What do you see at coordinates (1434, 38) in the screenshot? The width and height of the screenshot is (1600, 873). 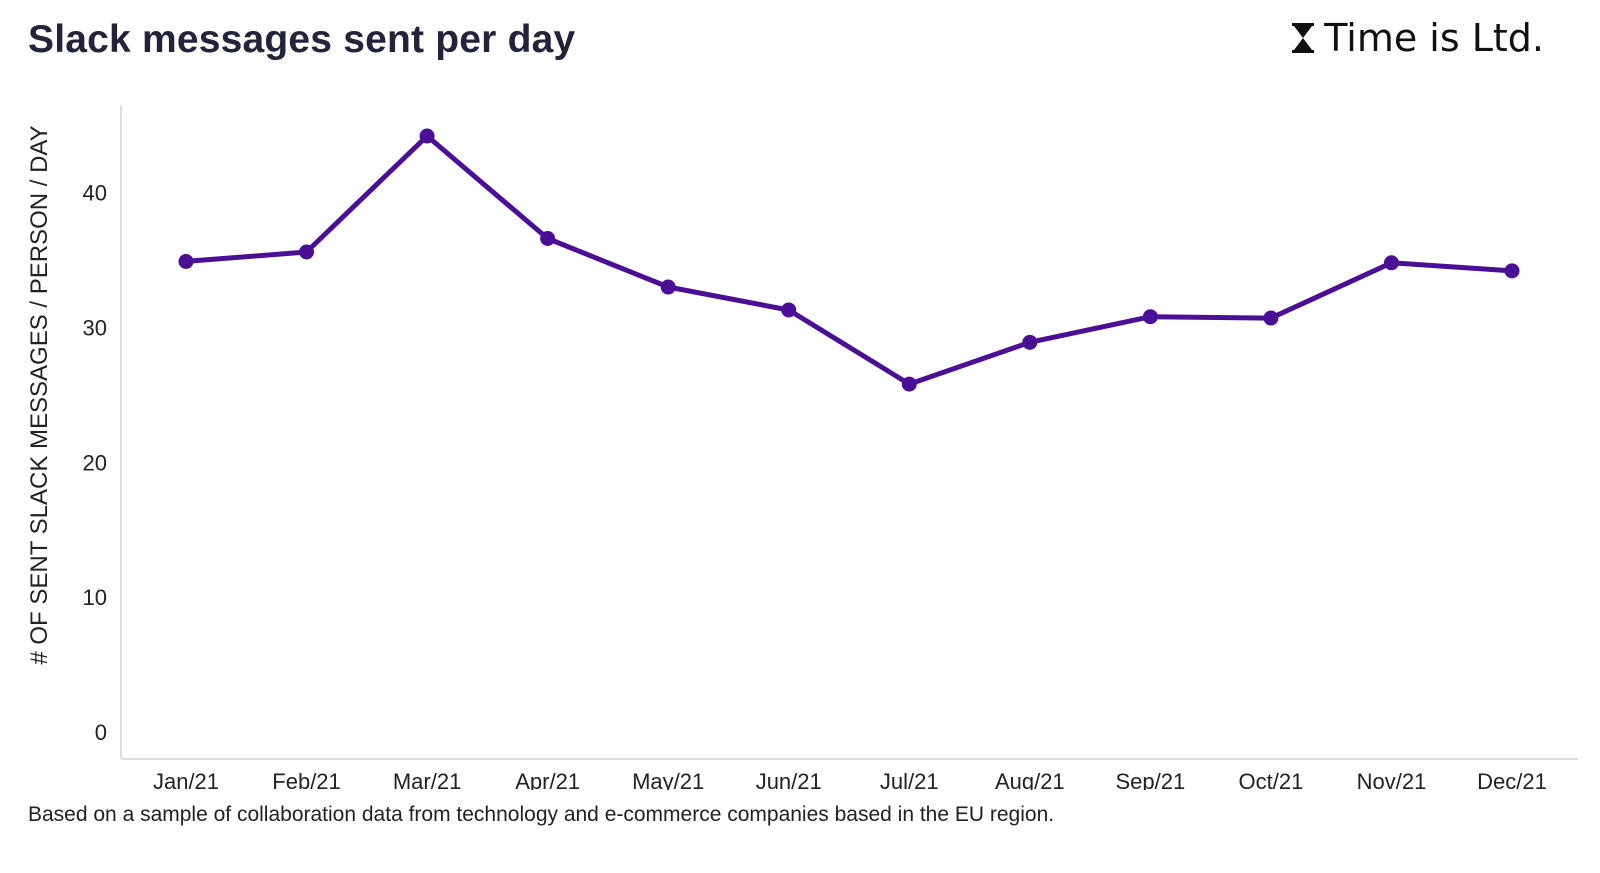 I see `brand-name: Time is Ltd.` at bounding box center [1434, 38].